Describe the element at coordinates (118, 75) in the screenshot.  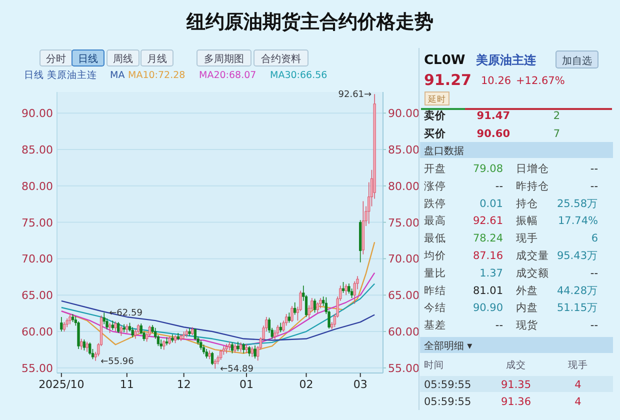
I see `text: MA` at that location.